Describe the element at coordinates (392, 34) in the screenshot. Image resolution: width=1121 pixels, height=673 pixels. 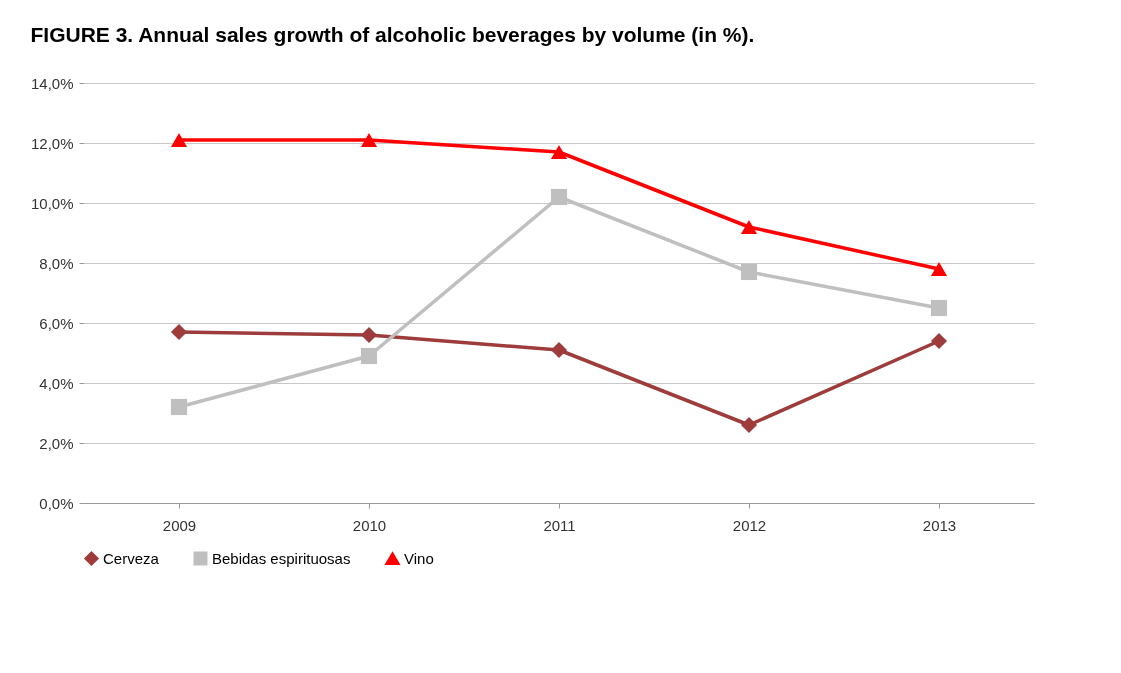
I see `chart-title: FIGURE 3. Annual sales growth of alcoholic beverages by volume (in %).` at that location.